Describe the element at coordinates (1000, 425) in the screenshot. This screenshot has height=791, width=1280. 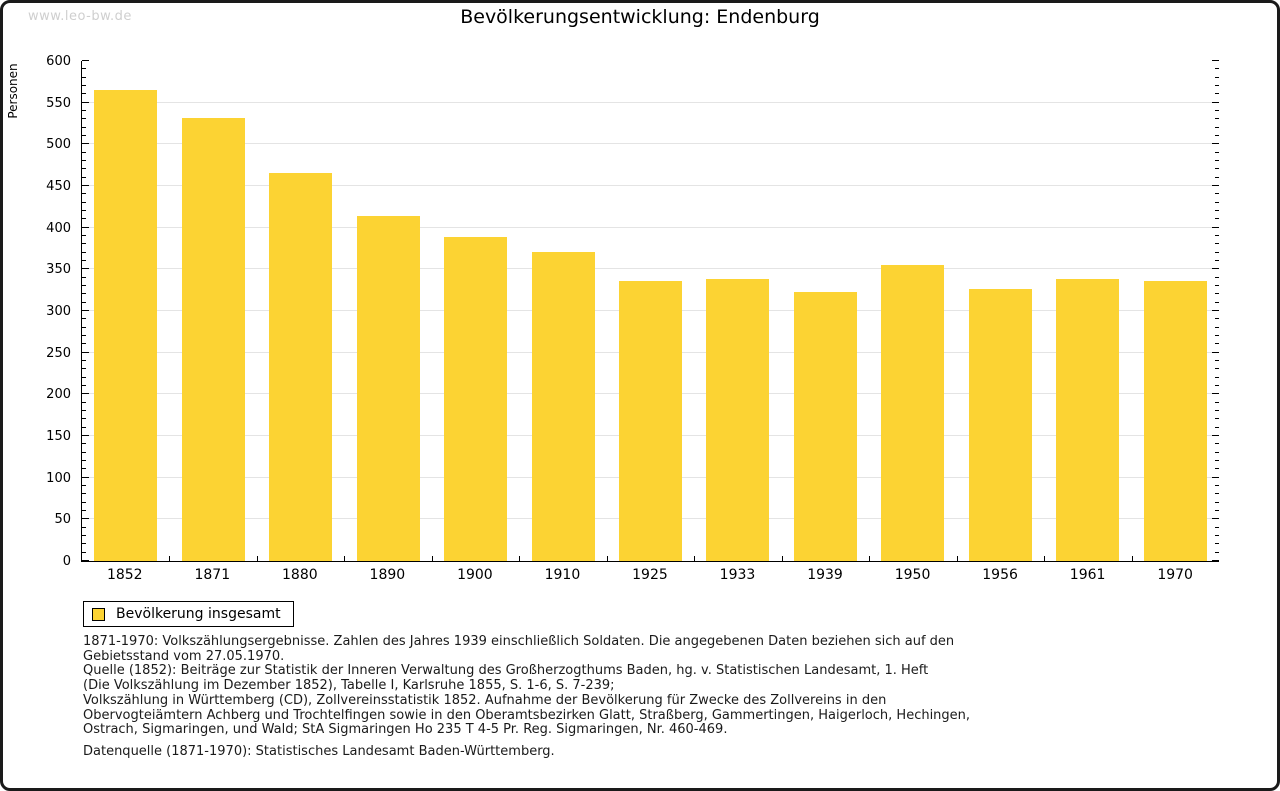
I see `bar-1956` at that location.